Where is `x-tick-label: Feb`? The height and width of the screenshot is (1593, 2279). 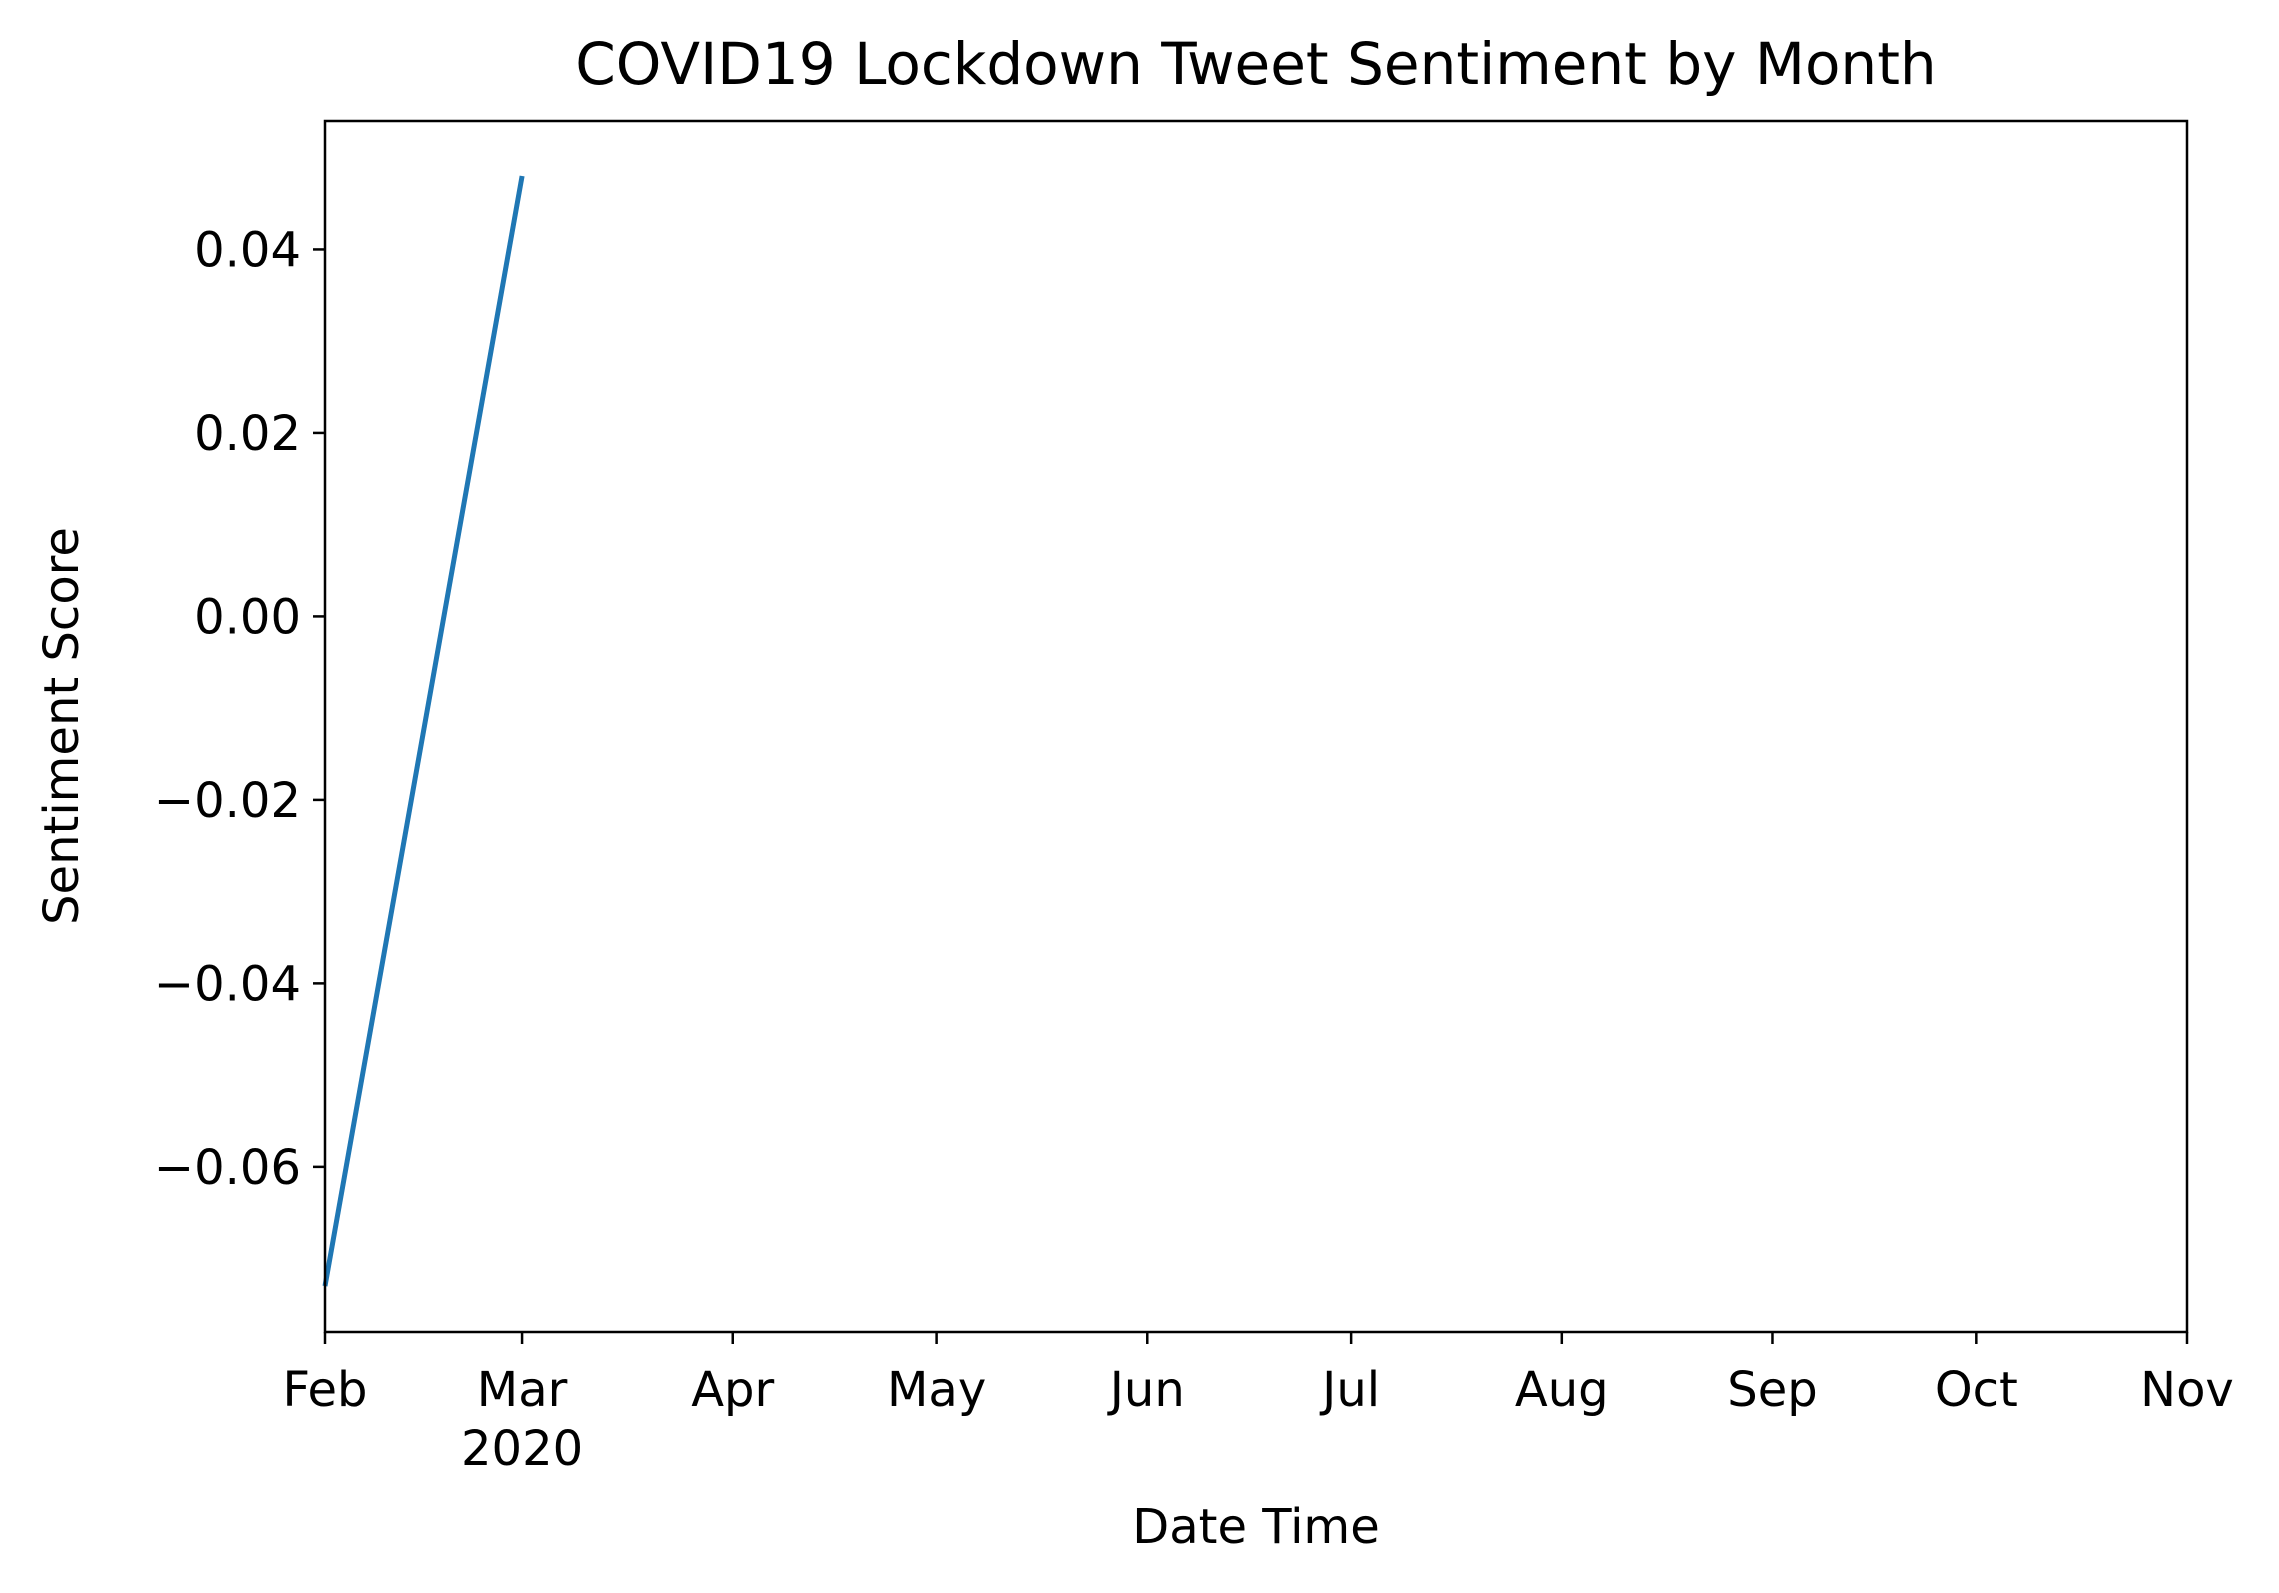
x-tick-label: Feb is located at coordinates (325, 1390).